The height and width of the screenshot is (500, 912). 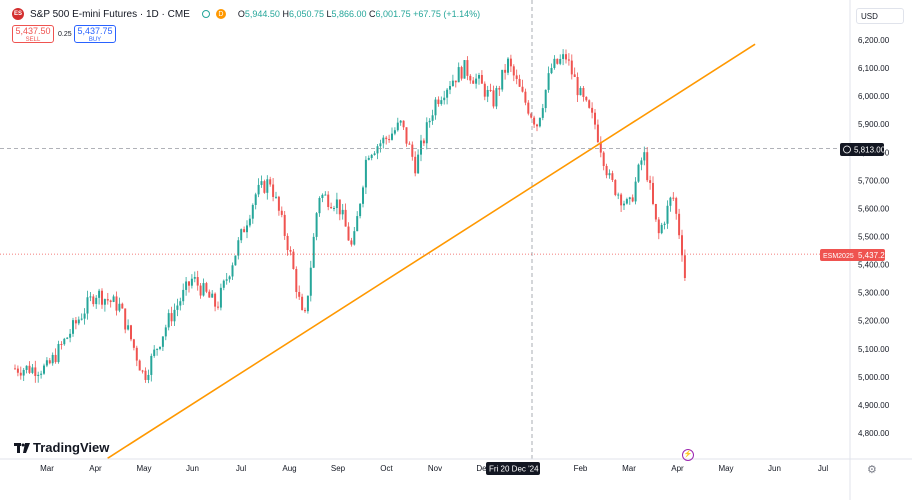 What do you see at coordinates (514, 469) in the screenshot?
I see `crosshair-date-label: Fri 20 Dec '24` at bounding box center [514, 469].